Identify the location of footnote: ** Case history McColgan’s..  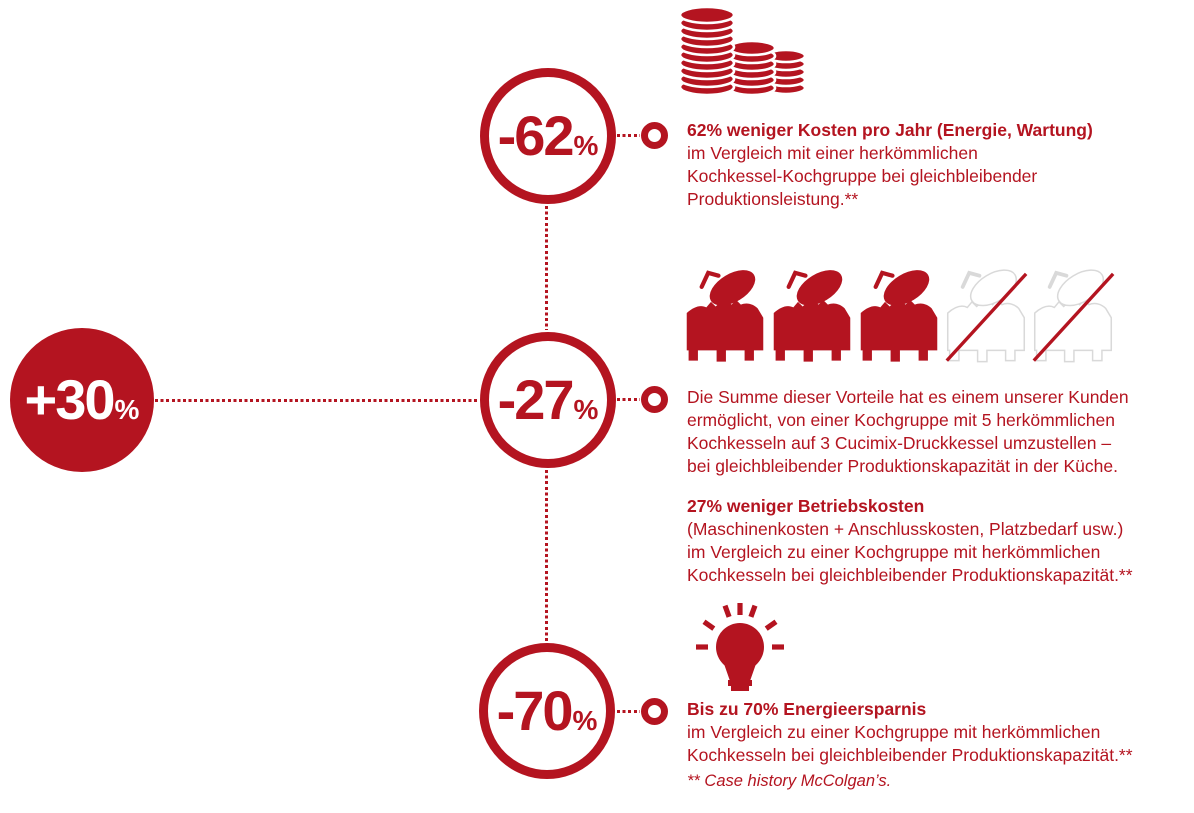
(789, 781).